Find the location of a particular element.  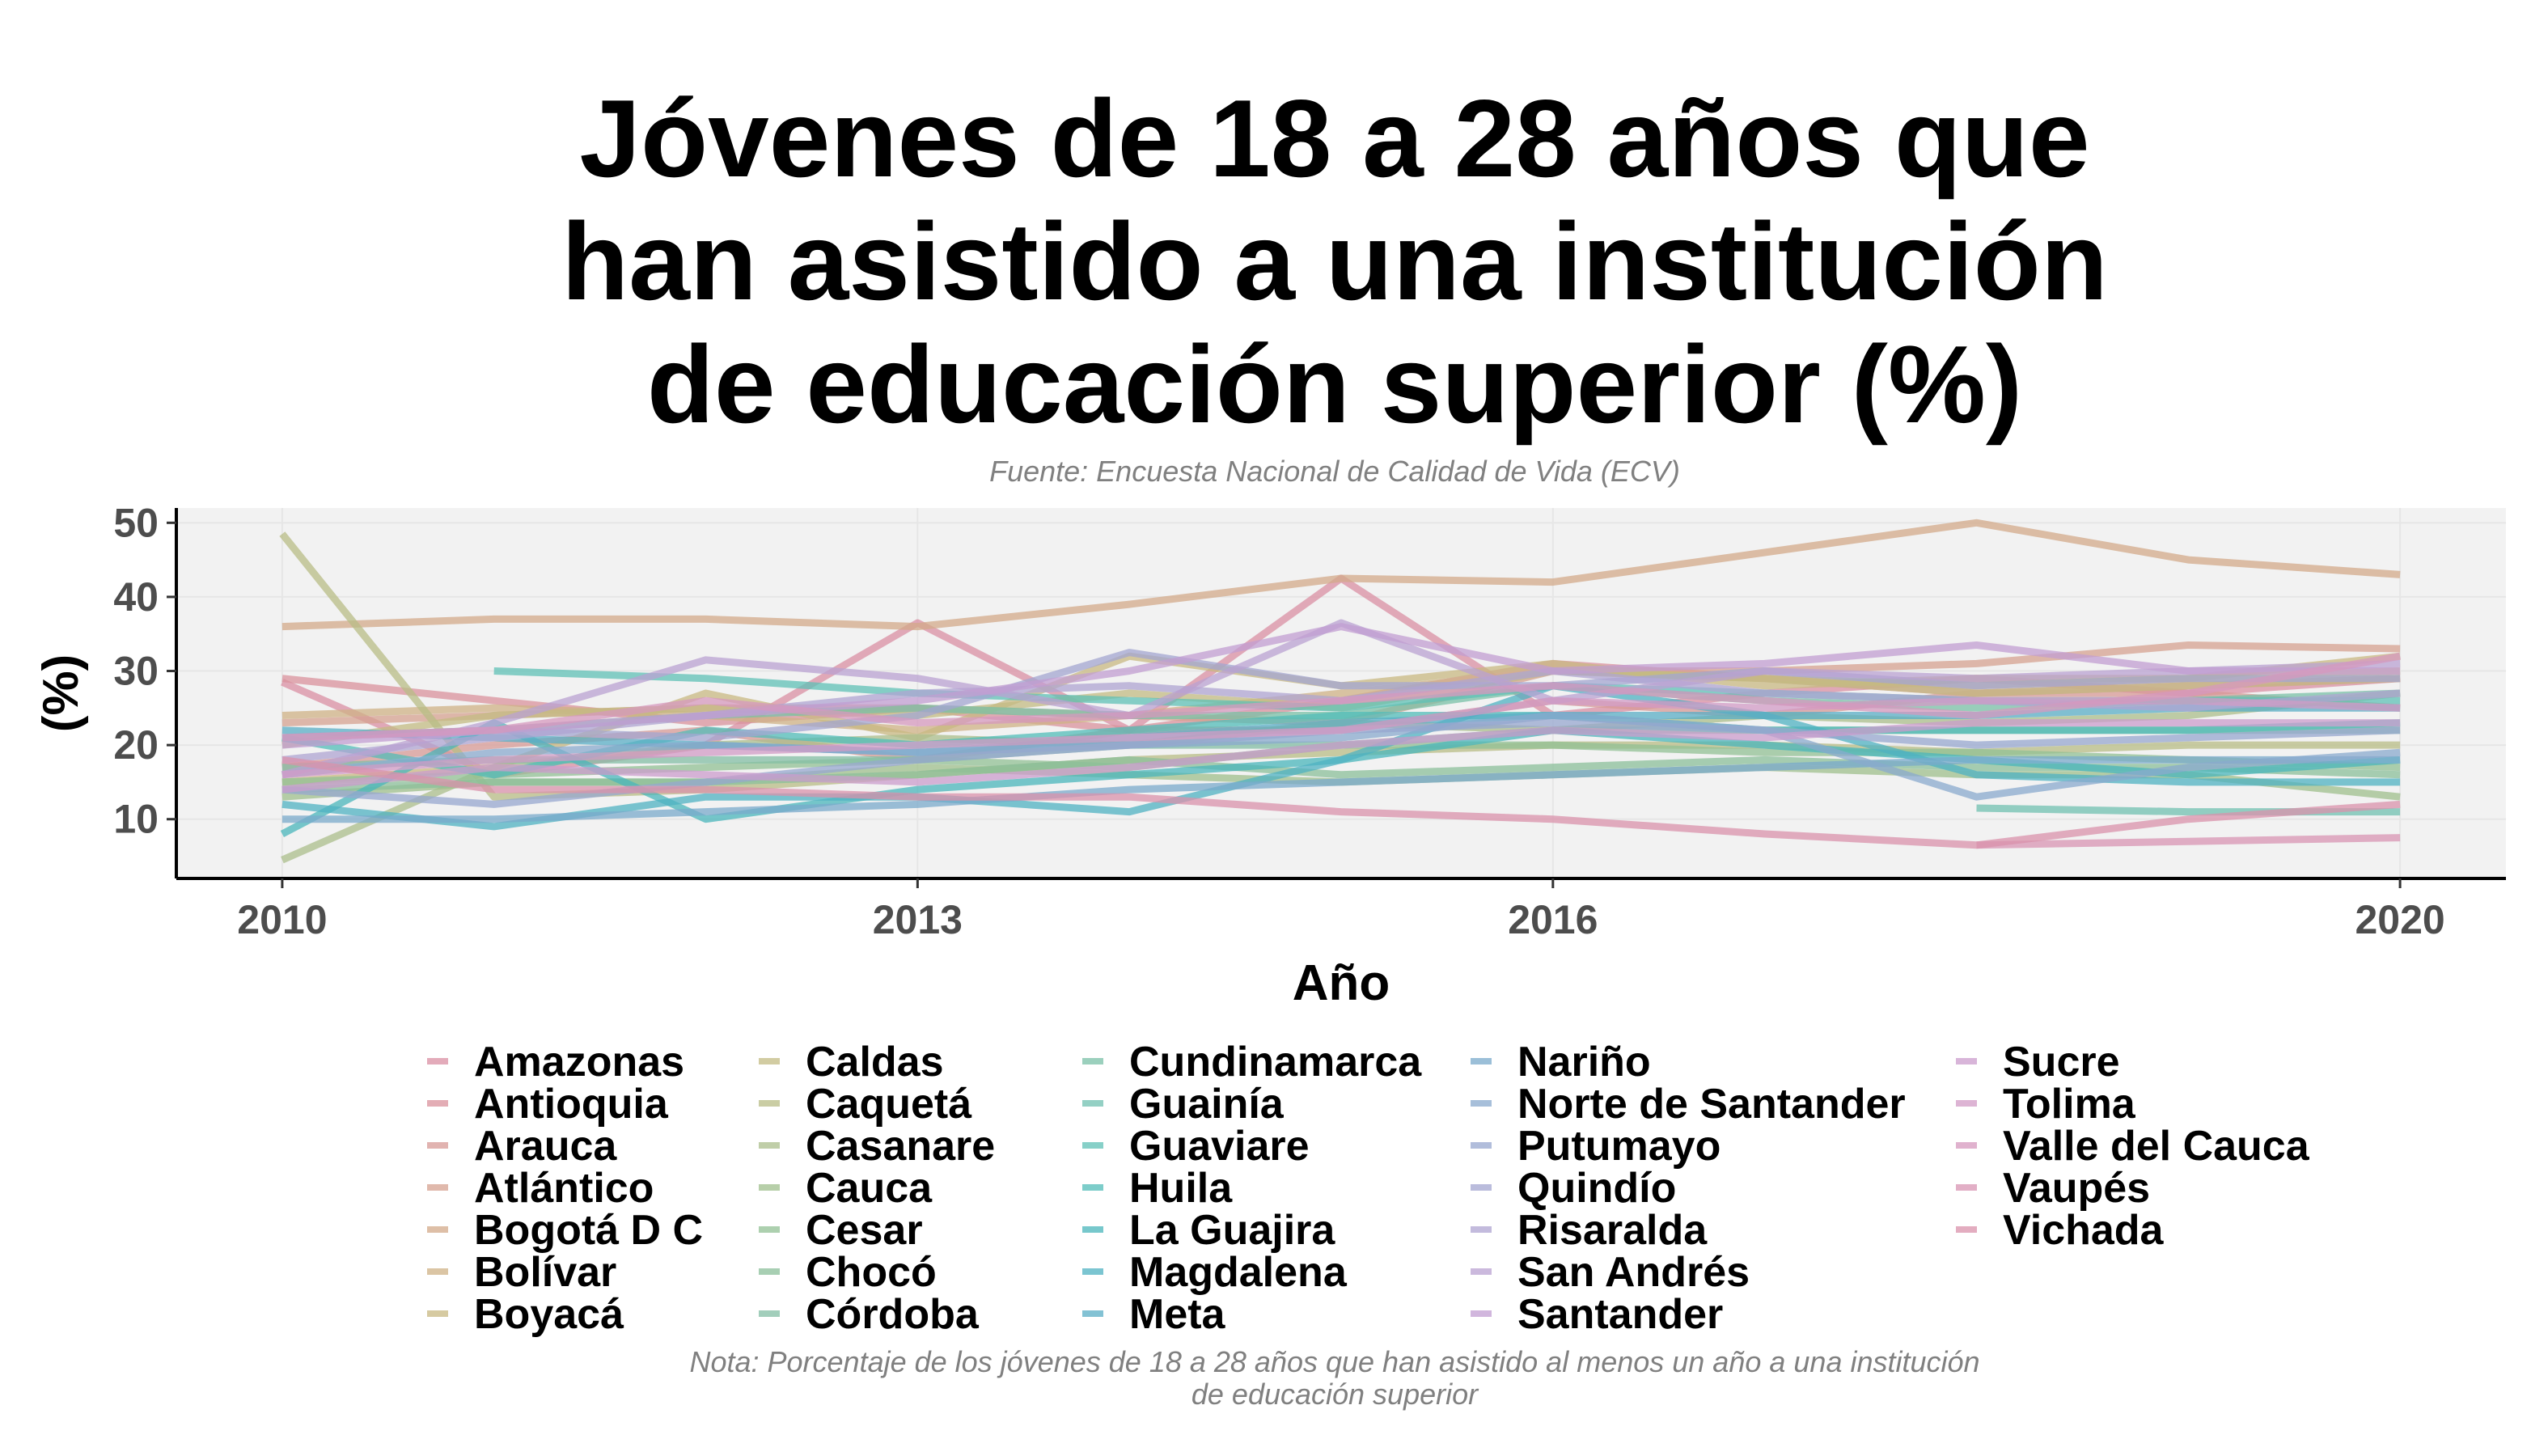

legend-item: Quindío is located at coordinates (1573, 1188).